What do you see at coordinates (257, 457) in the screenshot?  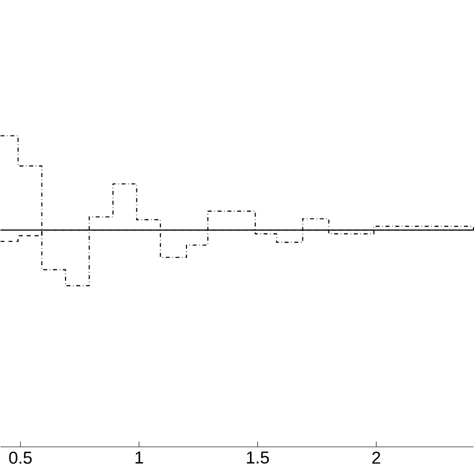 I see `x-tick-label: 1.5` at bounding box center [257, 457].